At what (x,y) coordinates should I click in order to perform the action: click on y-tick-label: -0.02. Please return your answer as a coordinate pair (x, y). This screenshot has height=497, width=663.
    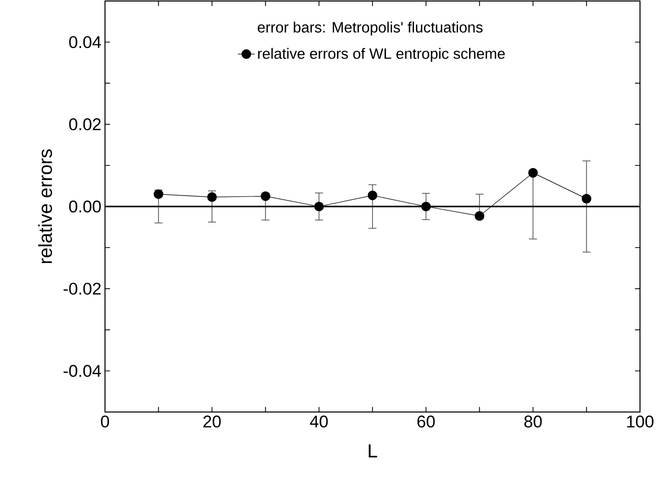
    Looking at the image, I should click on (82, 288).